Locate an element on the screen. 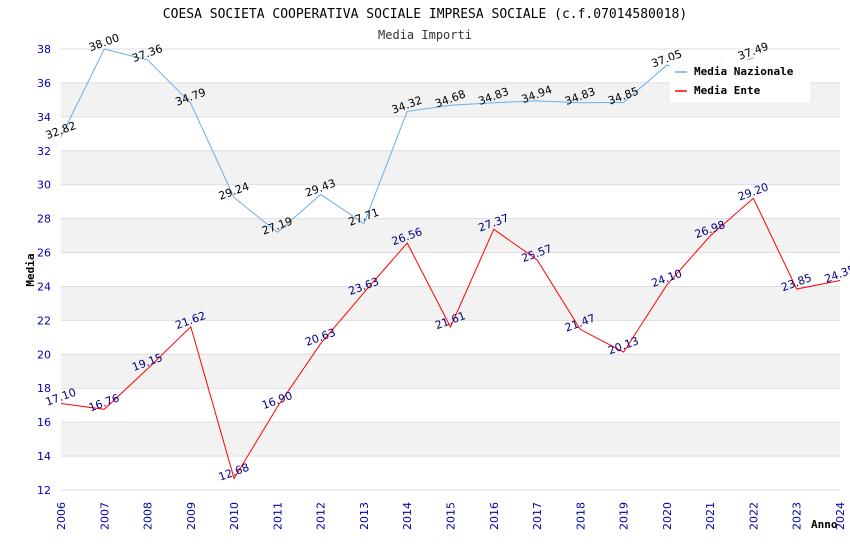 The image size is (850, 550). x-tick-label: 2012 is located at coordinates (321, 516).